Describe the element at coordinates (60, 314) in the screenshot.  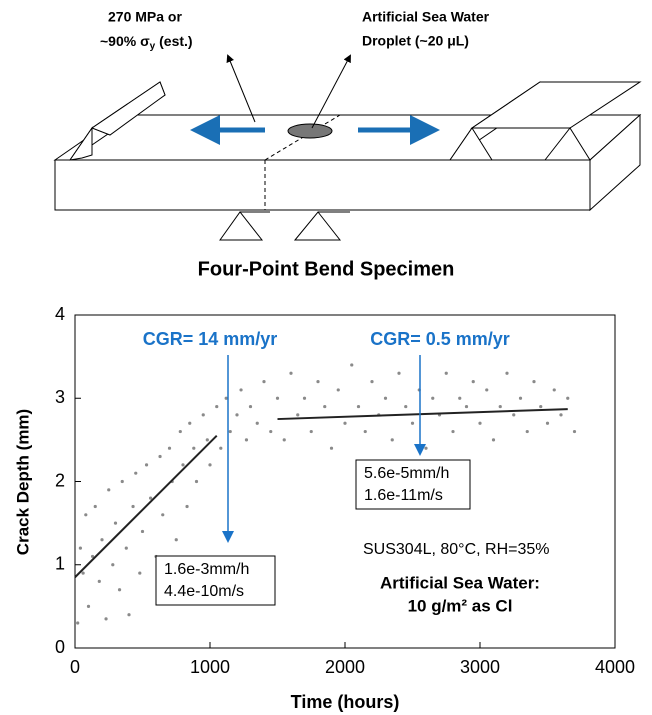
I see `y-tick-label: 4` at that location.